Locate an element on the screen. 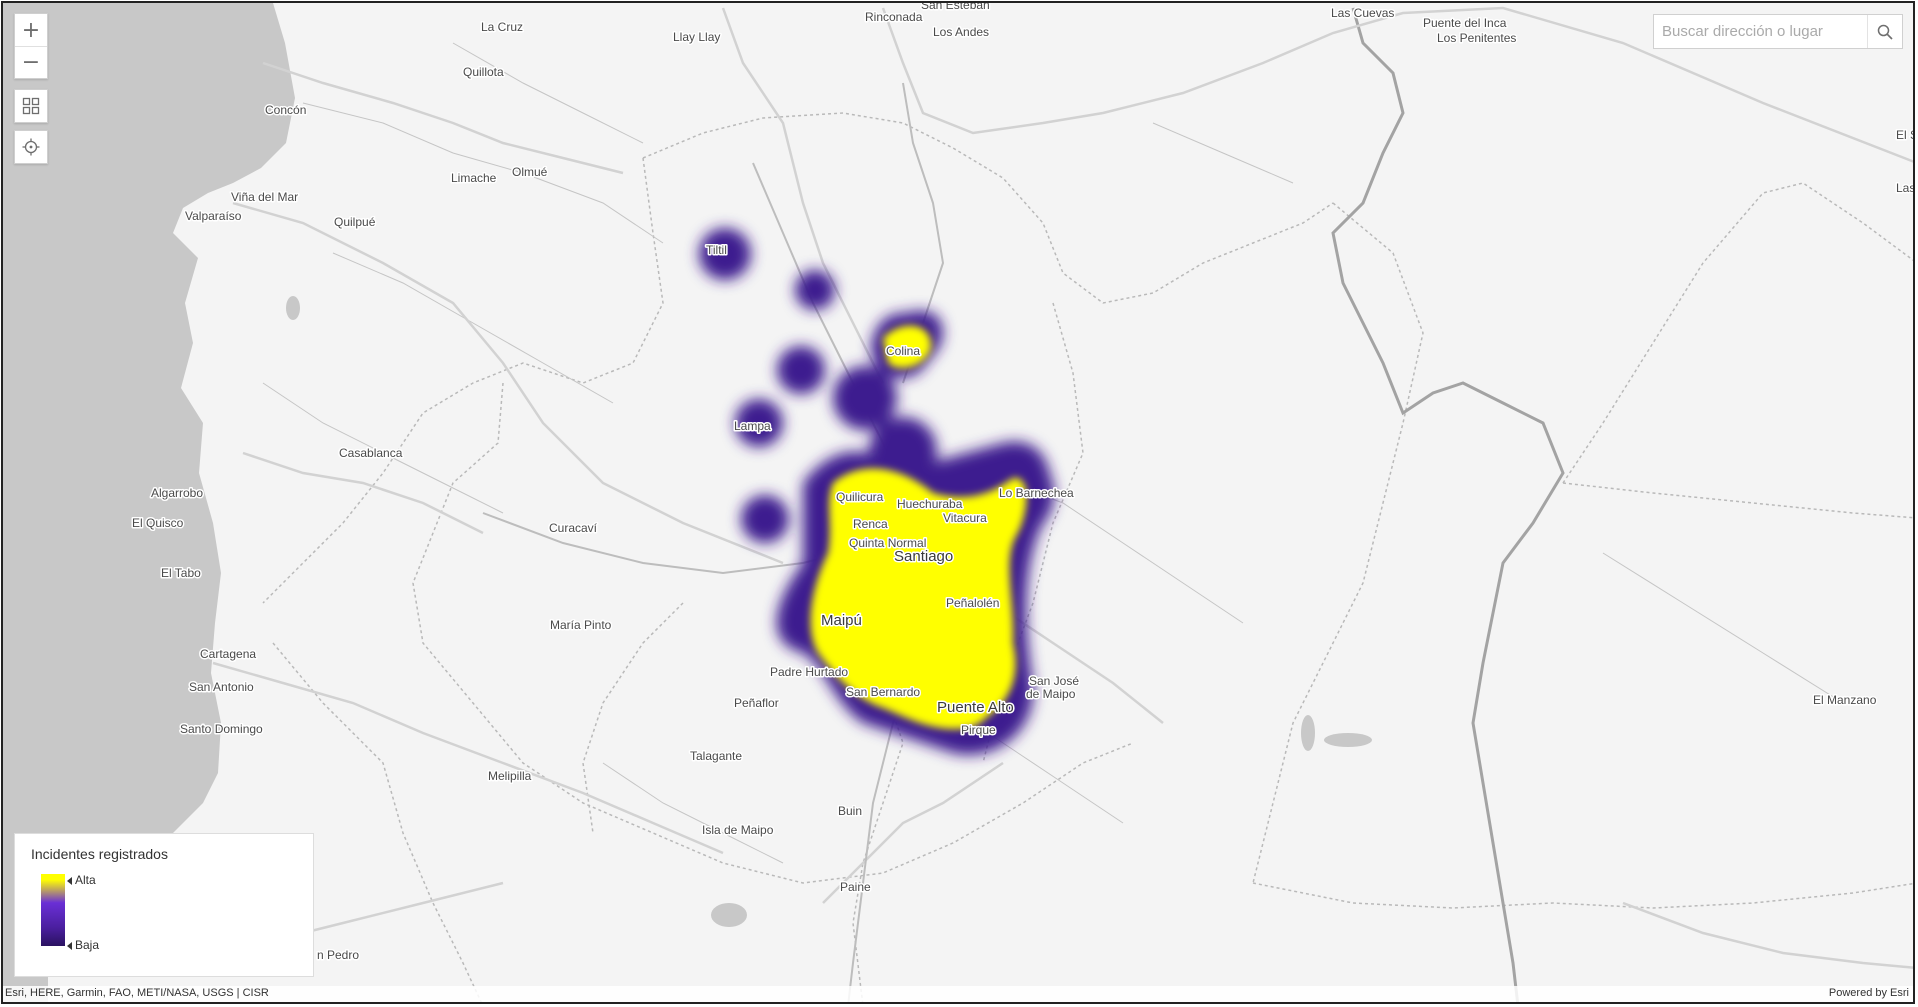 The height and width of the screenshot is (1007, 1918). place-label: San Antonio is located at coordinates (221, 687).